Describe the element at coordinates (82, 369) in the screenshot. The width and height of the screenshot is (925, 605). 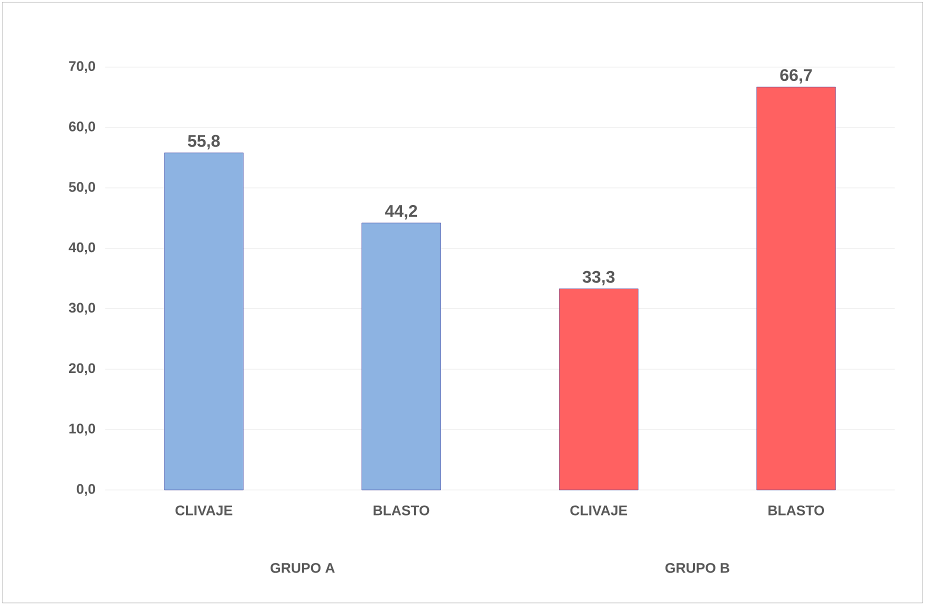
I see `y-tick-label: 20,0` at that location.